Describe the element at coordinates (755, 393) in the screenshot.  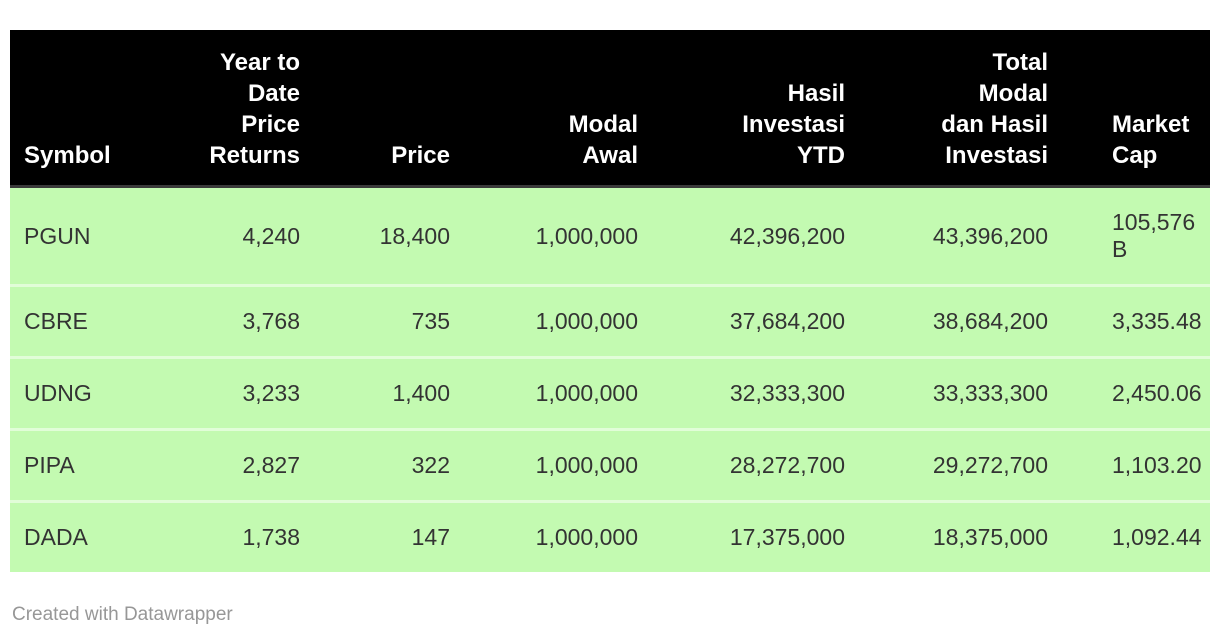
I see `table-cell: 32,333,300` at that location.